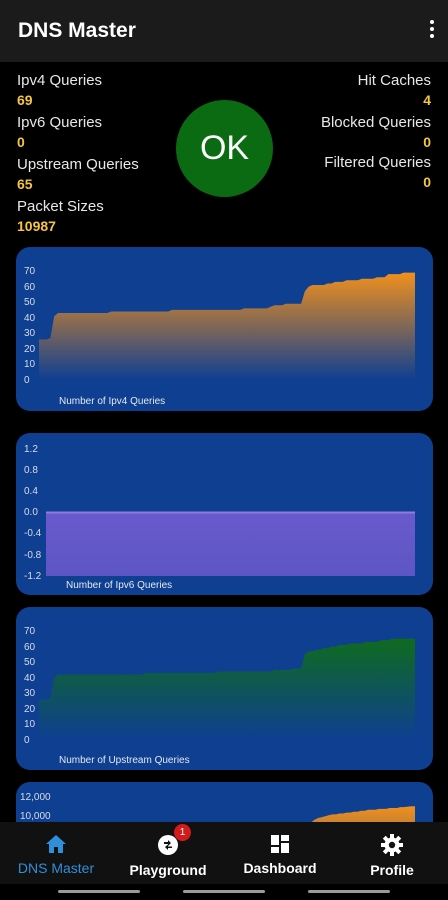  Describe the element at coordinates (78, 164) in the screenshot. I see `stat-upstream-label: Upstream Queries` at that location.